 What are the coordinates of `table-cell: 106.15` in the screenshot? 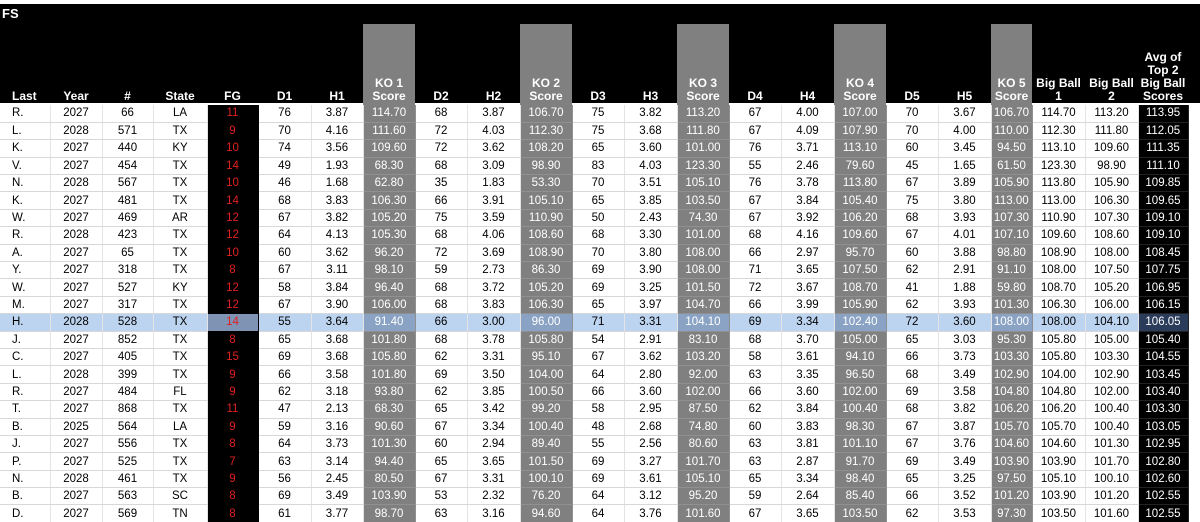 It's located at (1163, 305).